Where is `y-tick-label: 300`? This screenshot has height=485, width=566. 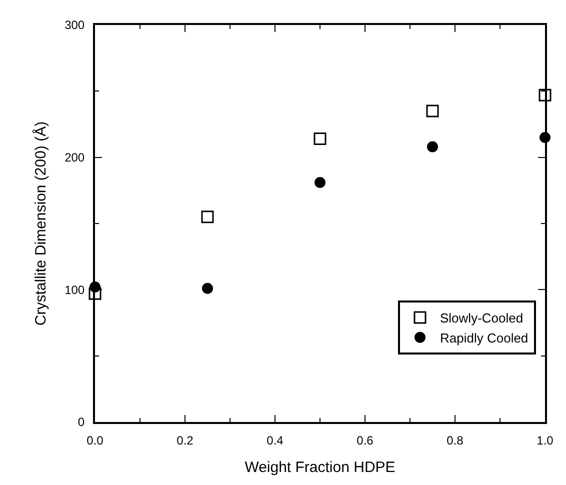 y-tick-label: 300 is located at coordinates (74, 25).